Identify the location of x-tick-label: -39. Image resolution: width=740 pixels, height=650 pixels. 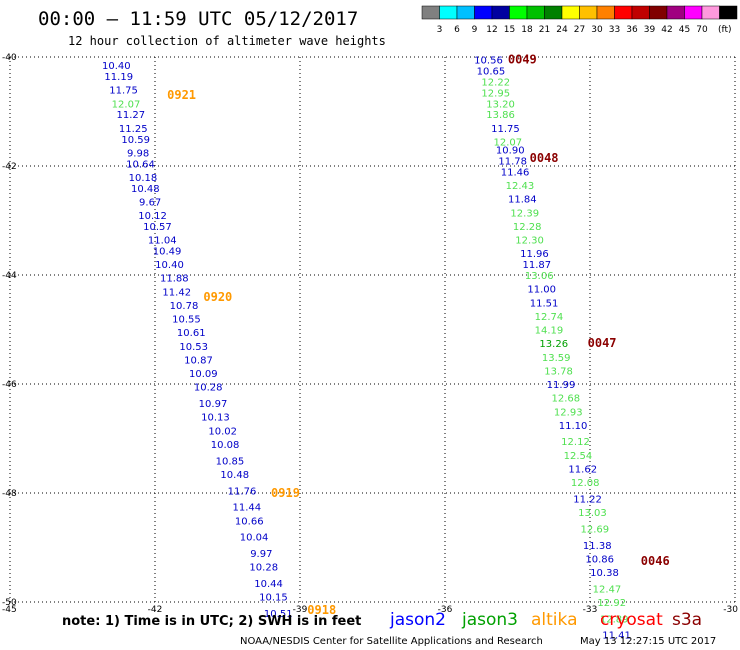
(300, 610).